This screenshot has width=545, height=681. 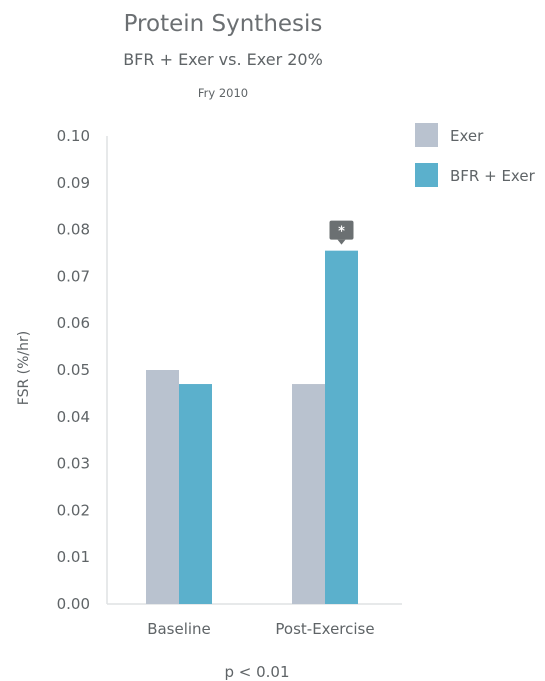 I want to click on legend-label: Exer, so click(x=467, y=136).